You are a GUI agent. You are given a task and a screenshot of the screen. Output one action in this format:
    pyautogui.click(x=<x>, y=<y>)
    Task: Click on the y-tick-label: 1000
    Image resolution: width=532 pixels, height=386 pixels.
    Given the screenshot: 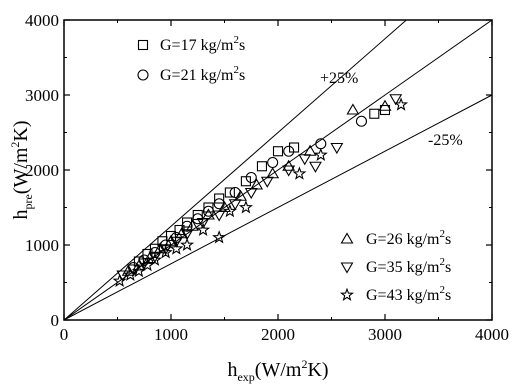 What is the action you would take?
    pyautogui.click(x=42, y=245)
    